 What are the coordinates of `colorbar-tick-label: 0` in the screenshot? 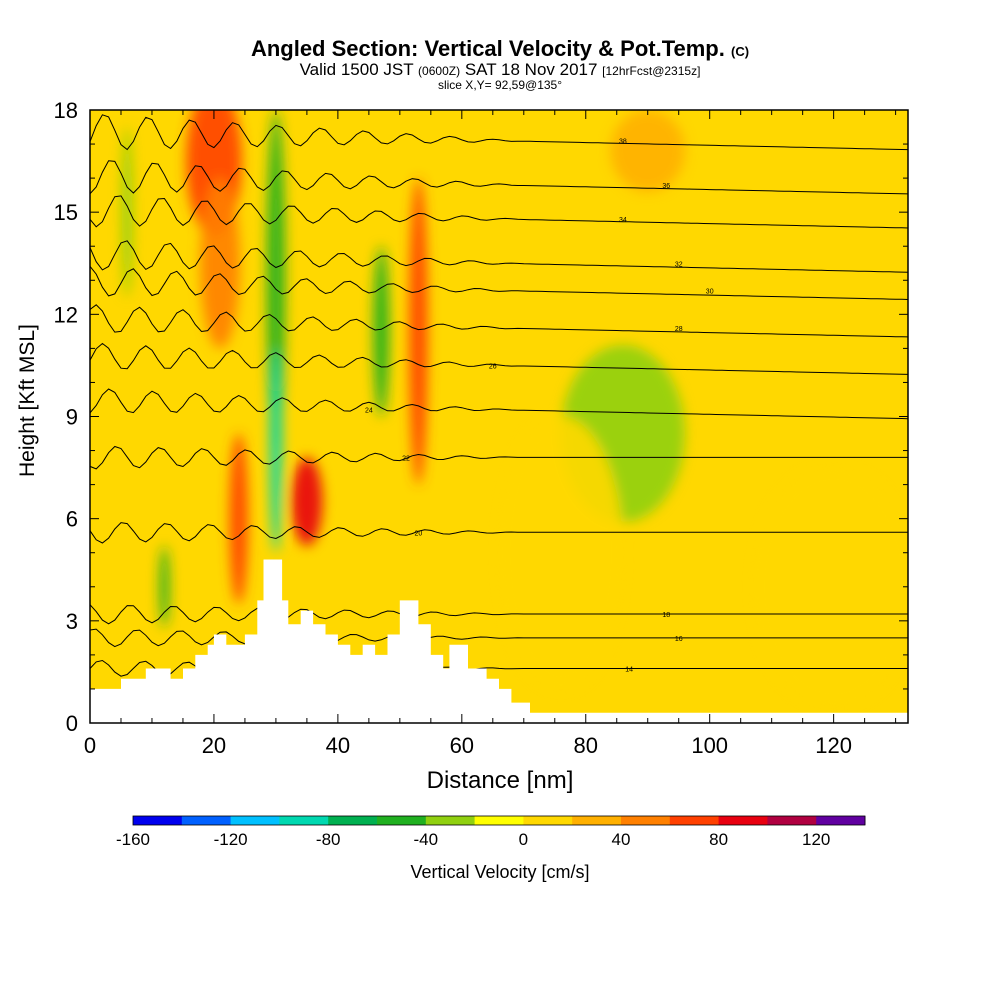 It's located at (523, 839).